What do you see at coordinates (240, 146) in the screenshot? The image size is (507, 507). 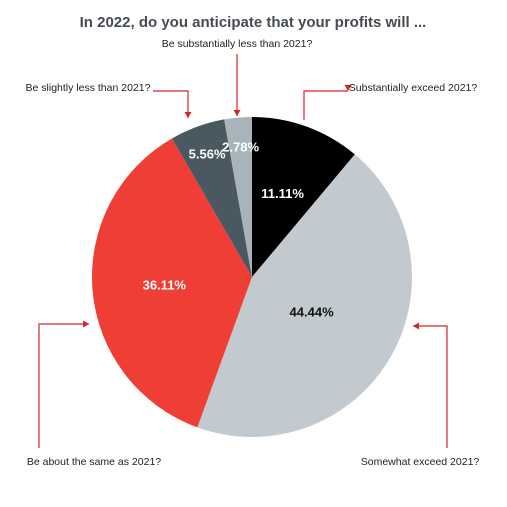 I see `slice-percent-label: 2.78%` at bounding box center [240, 146].